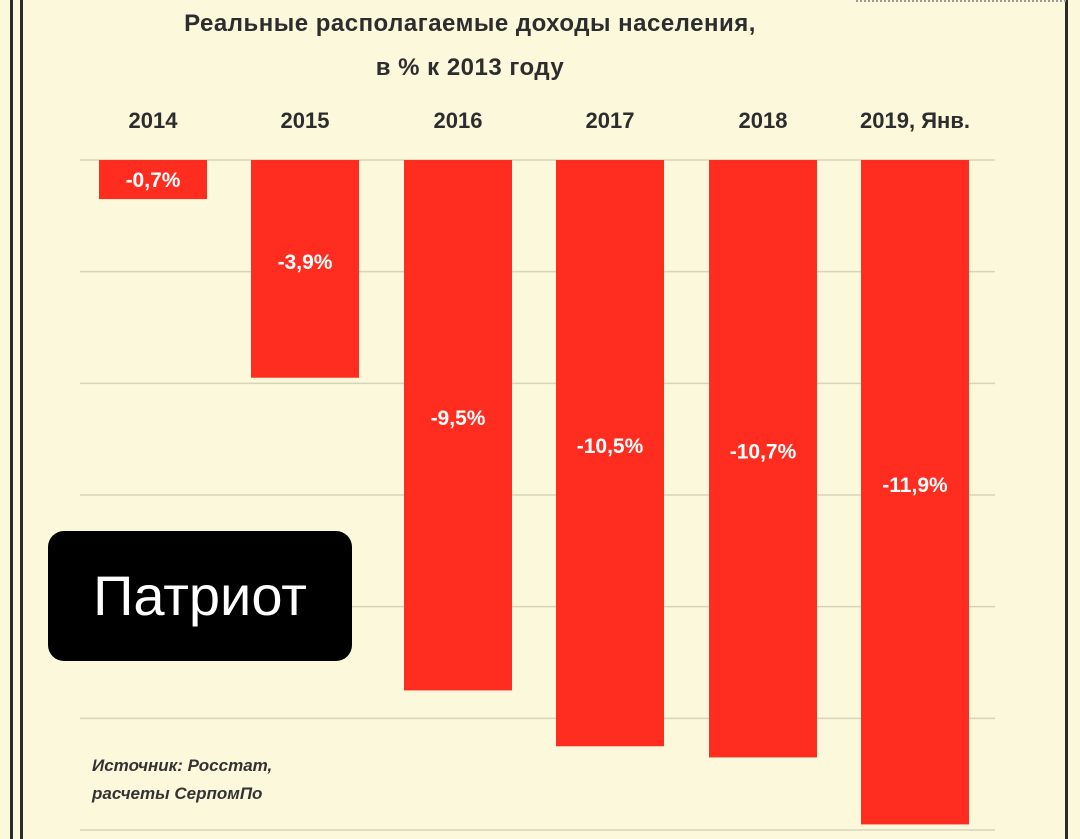 The width and height of the screenshot is (1080, 839). I want to click on left-frame-line, so click(11, 419).